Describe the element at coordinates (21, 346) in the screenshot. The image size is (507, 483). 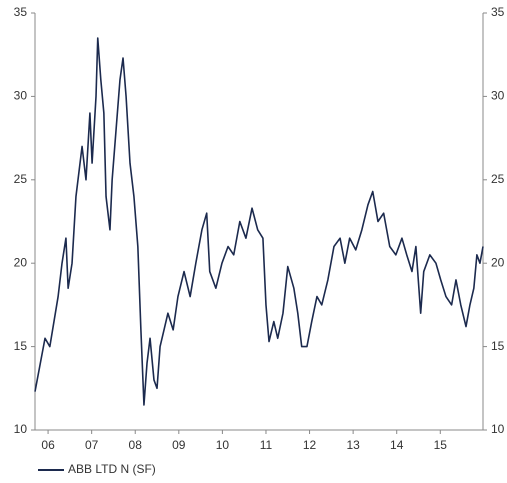
I see `y-tick-label: 15` at that location.